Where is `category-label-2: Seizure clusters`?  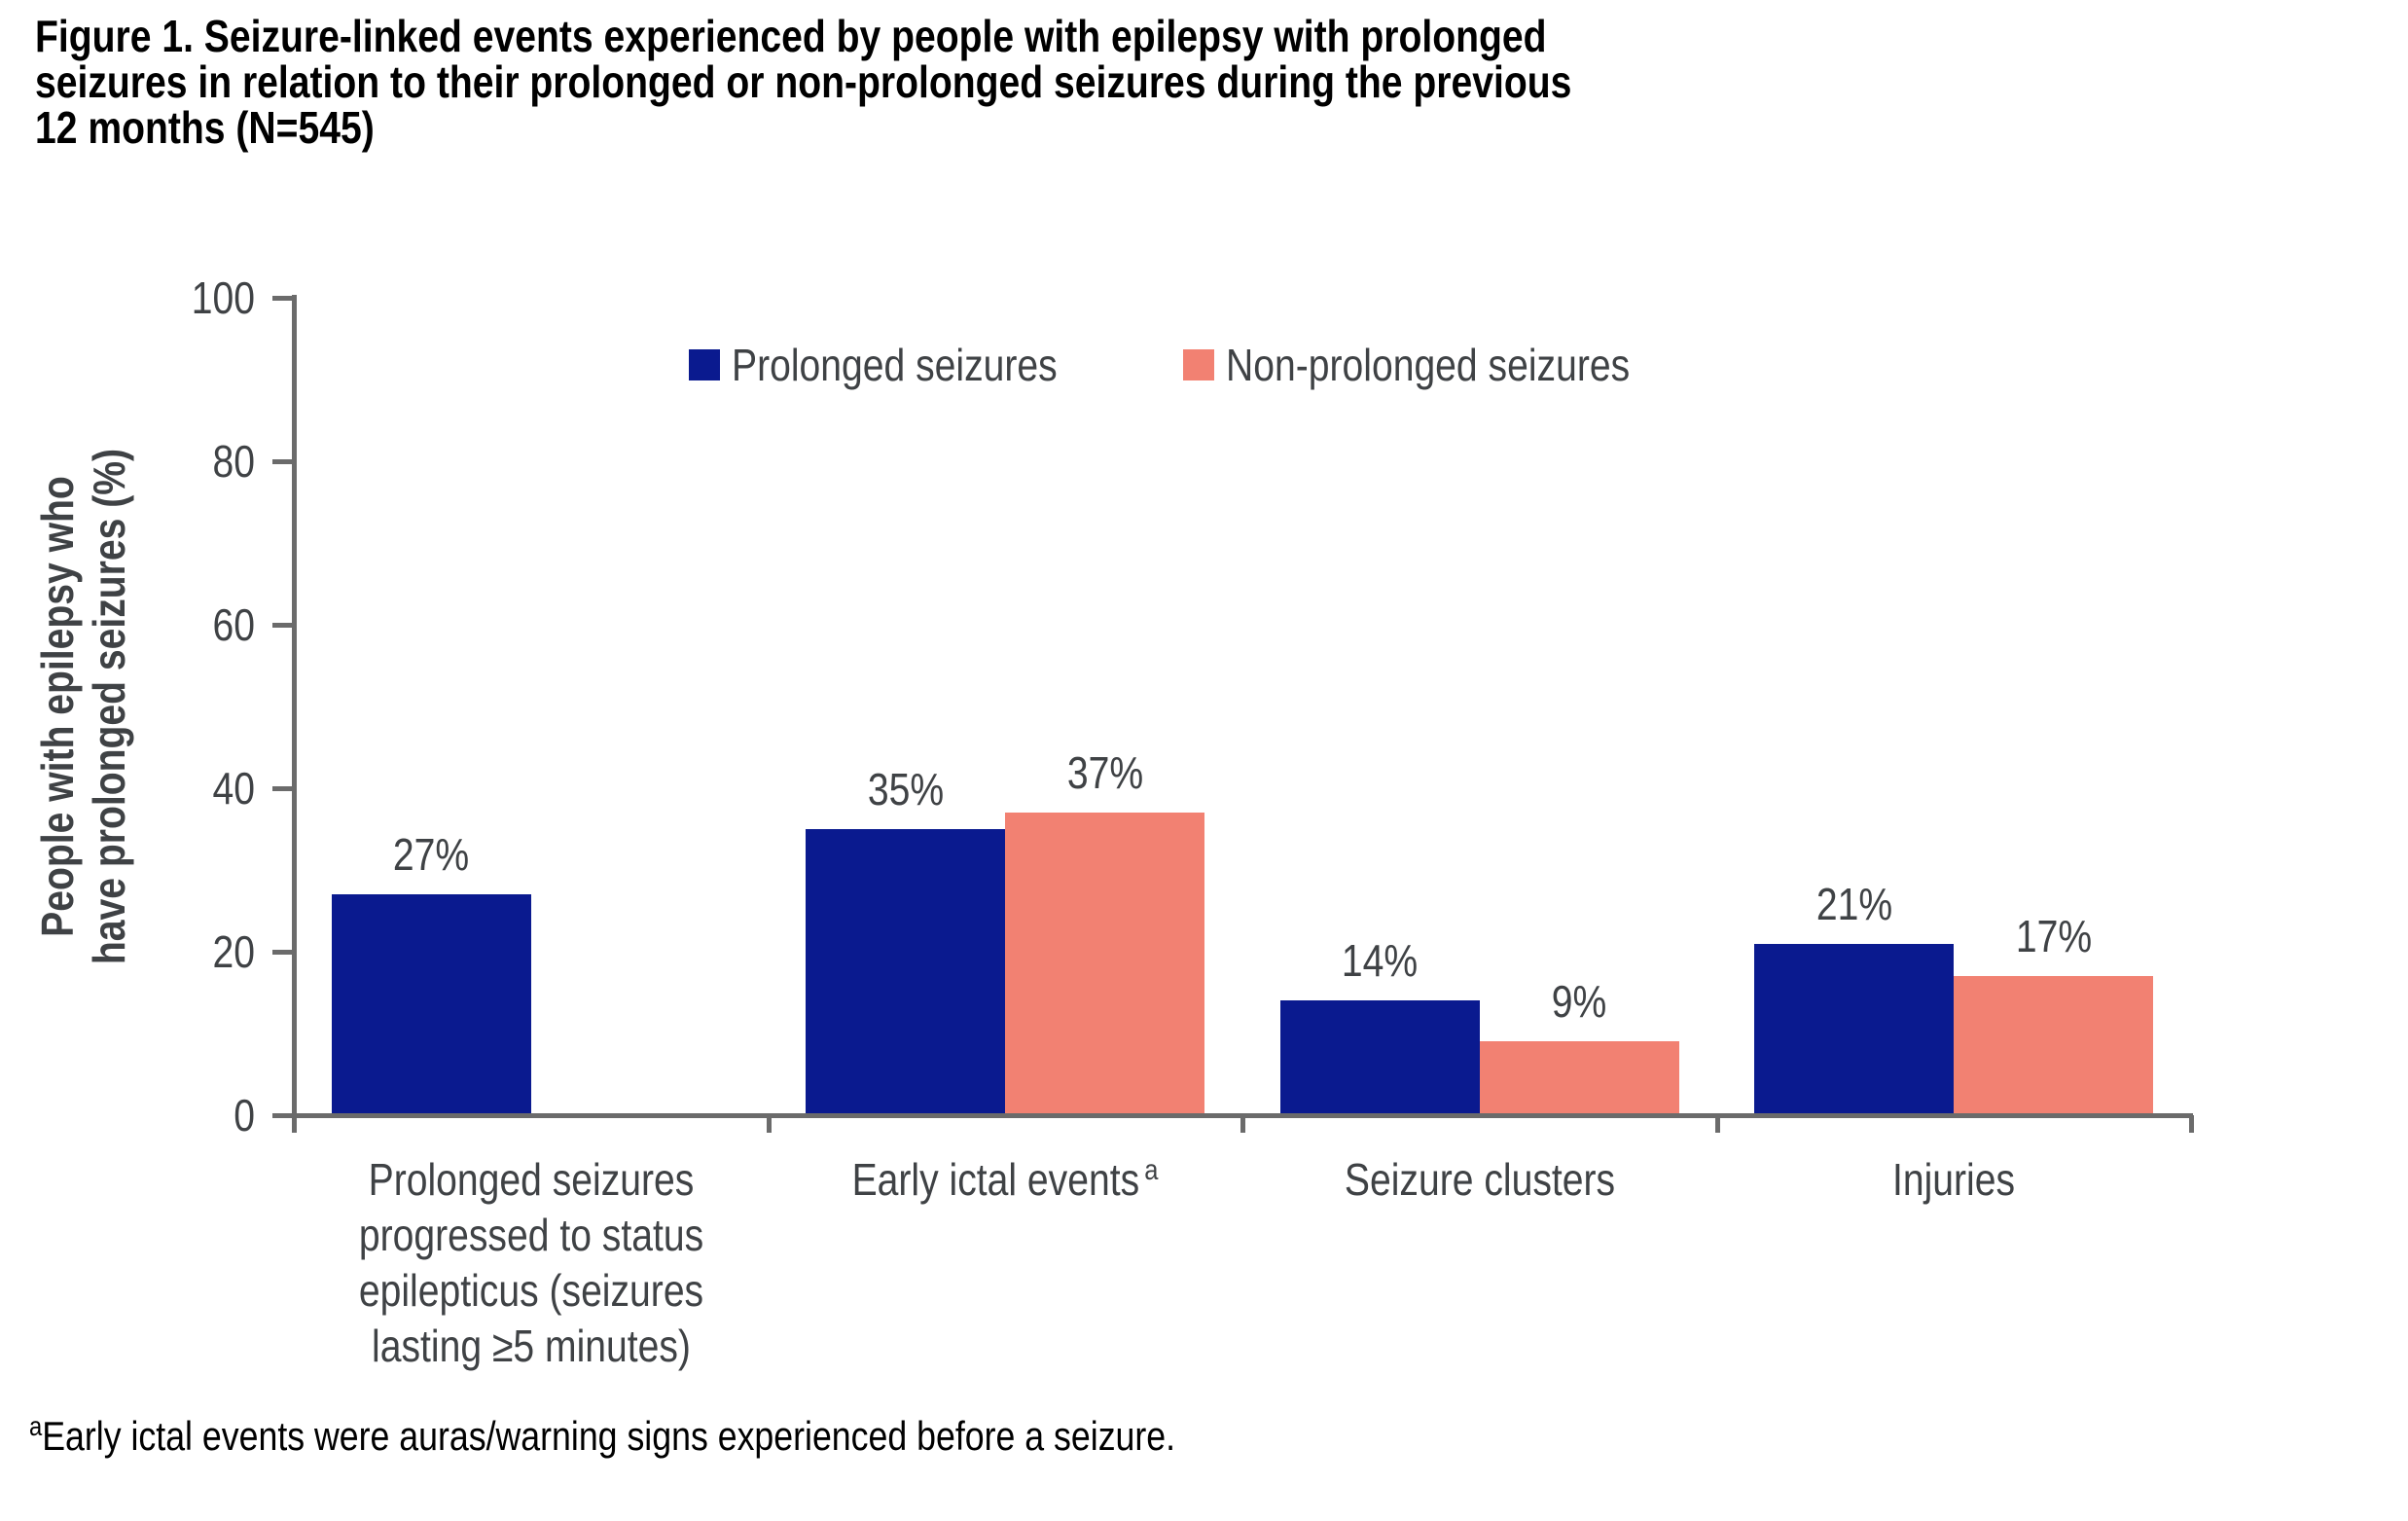
category-label-2: Seizure clusters is located at coordinates (1479, 1180).